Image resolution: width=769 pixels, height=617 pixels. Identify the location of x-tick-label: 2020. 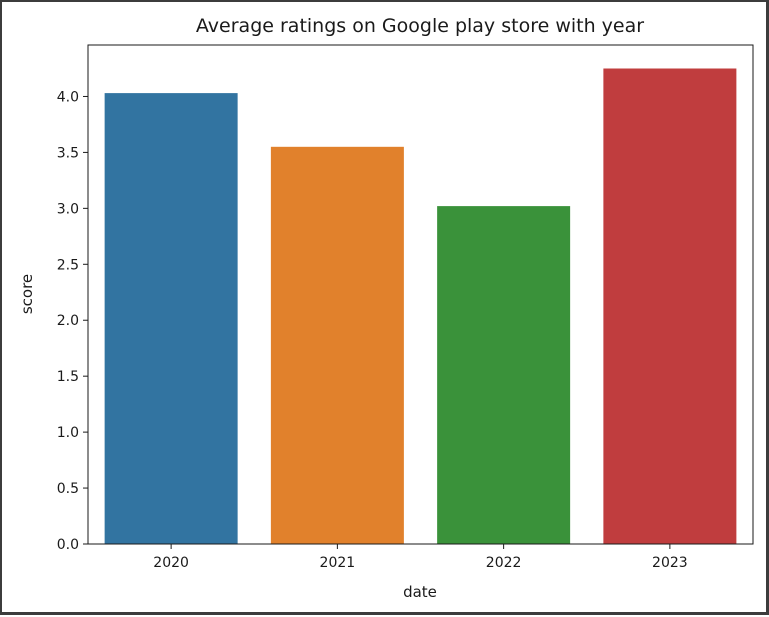
(171, 563).